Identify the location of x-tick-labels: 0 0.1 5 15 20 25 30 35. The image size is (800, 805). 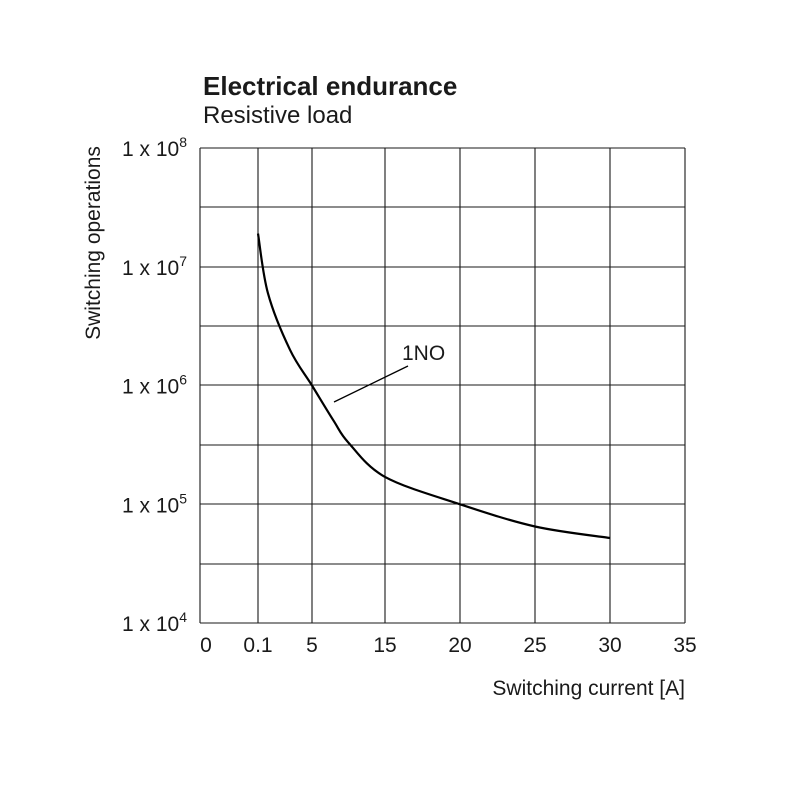
(448, 645).